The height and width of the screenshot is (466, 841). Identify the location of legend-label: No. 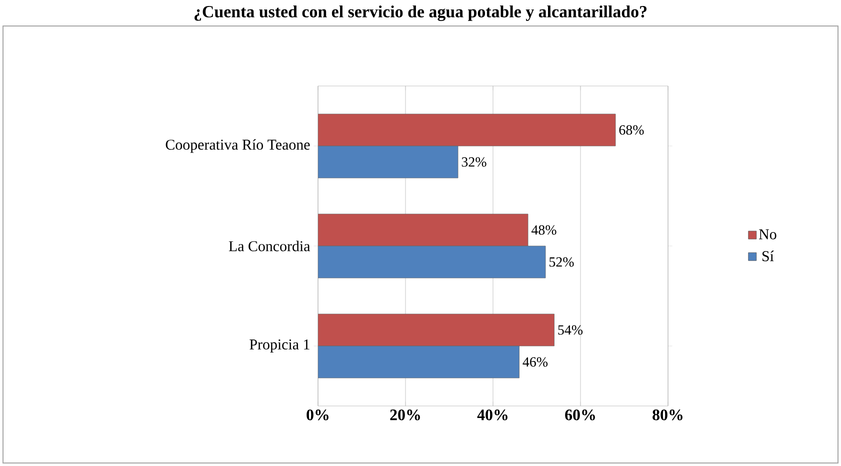
(767, 234).